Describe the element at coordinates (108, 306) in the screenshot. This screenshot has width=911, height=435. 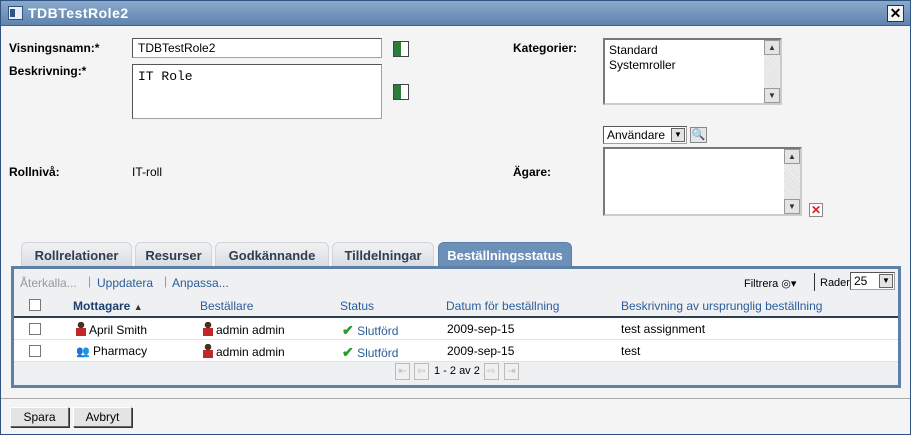
I see `column-header-recipient: Mottagare ▲` at that location.